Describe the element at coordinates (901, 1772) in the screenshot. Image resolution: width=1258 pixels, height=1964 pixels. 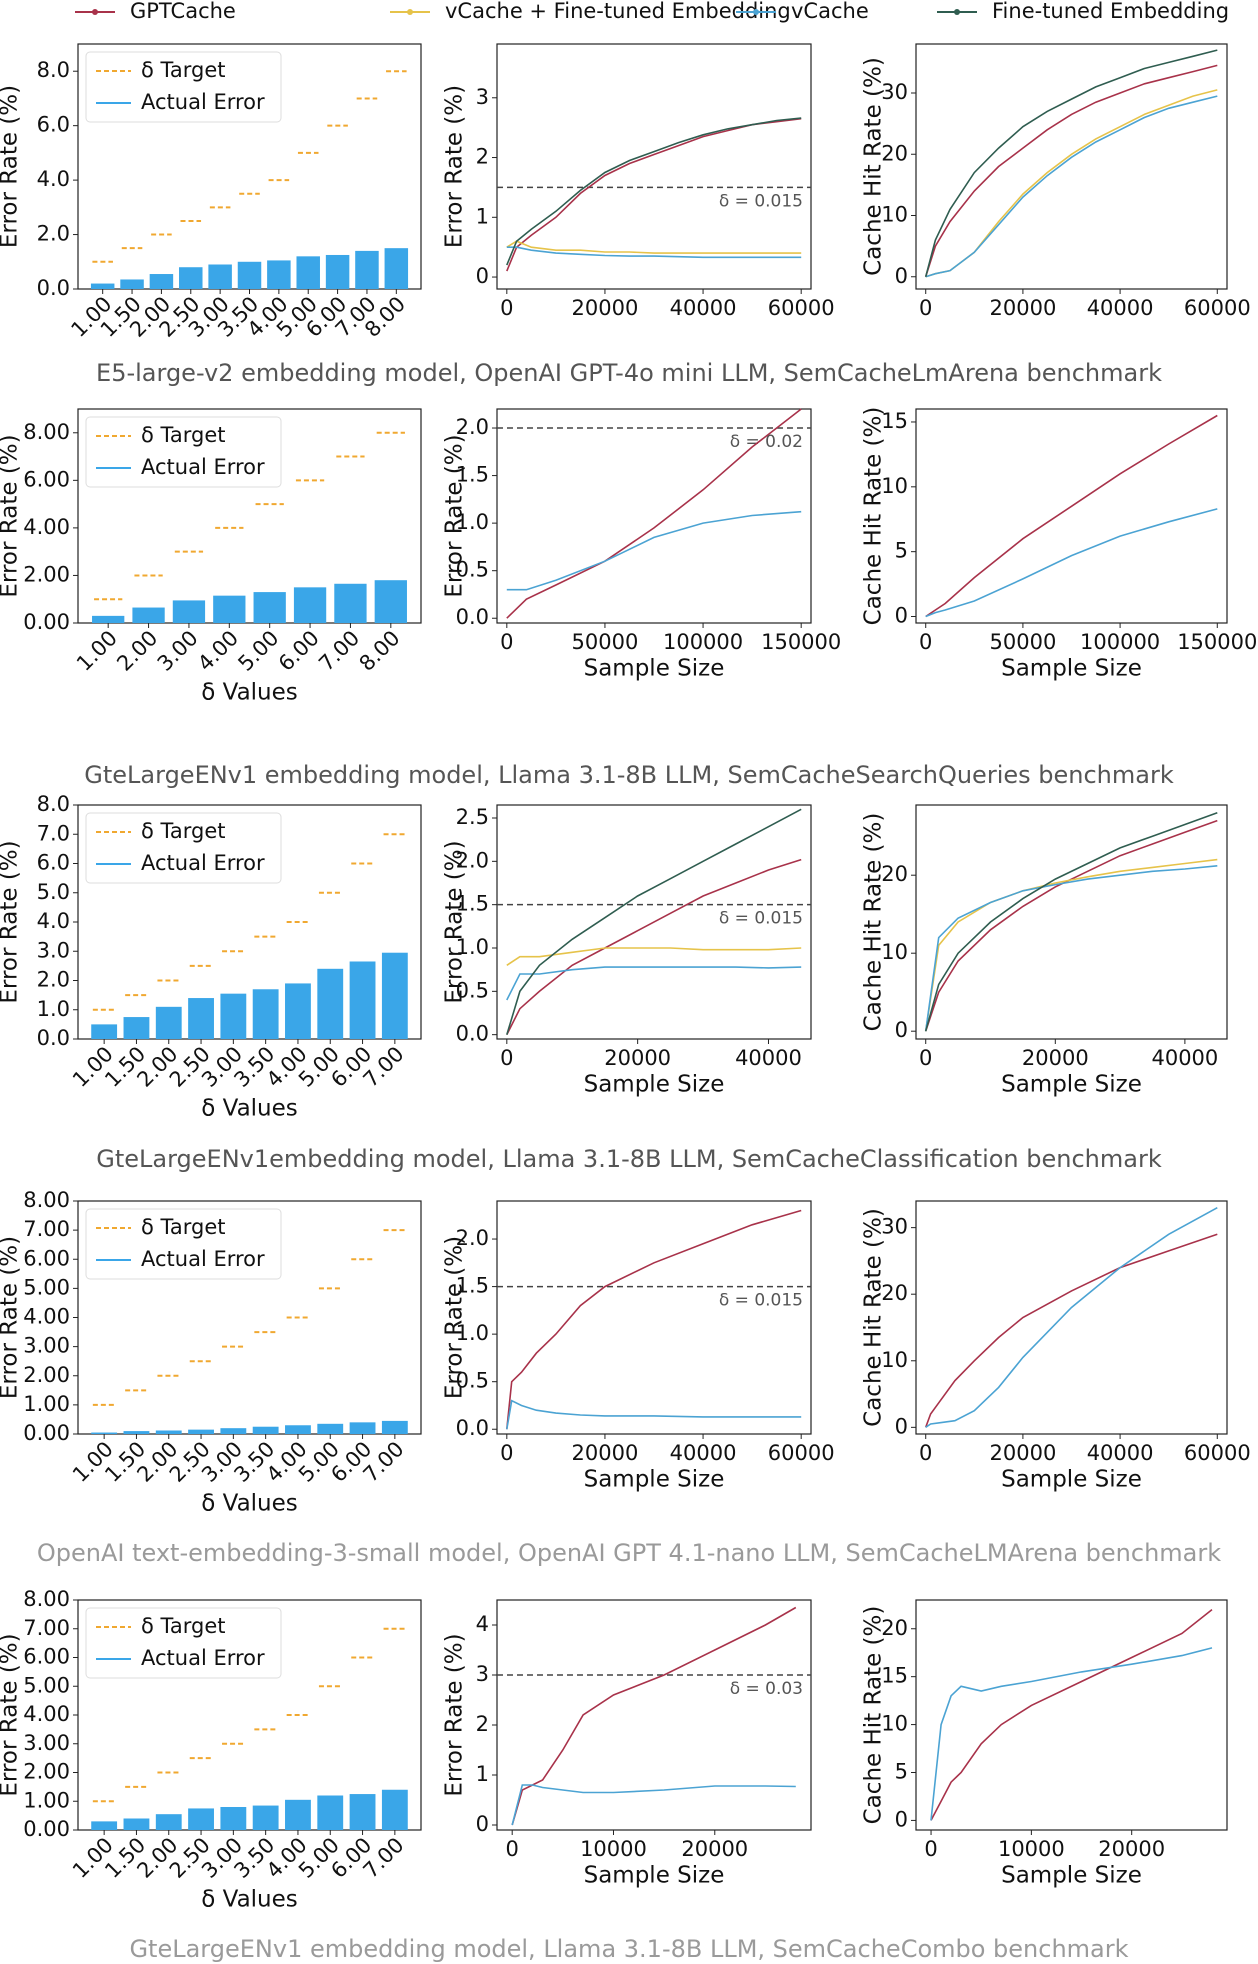
I see `y-tick-label: 5` at that location.